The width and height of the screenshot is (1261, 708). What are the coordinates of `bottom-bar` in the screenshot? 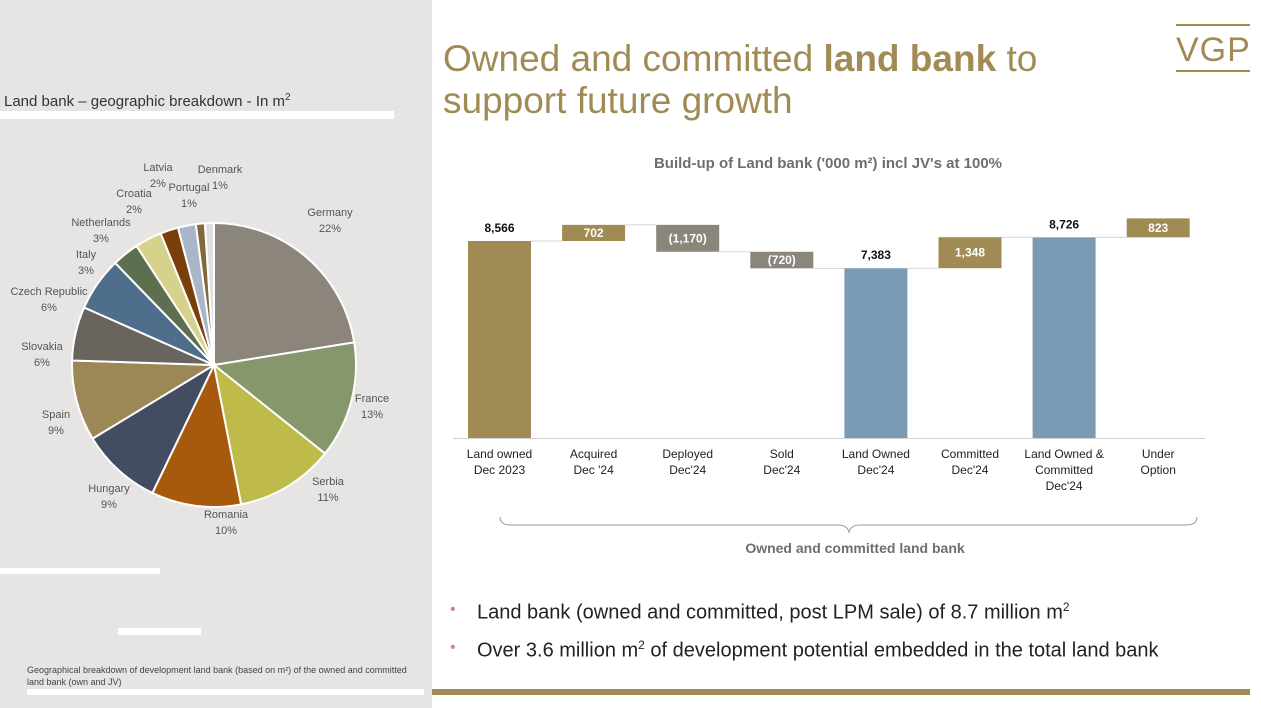 It's located at (841, 692).